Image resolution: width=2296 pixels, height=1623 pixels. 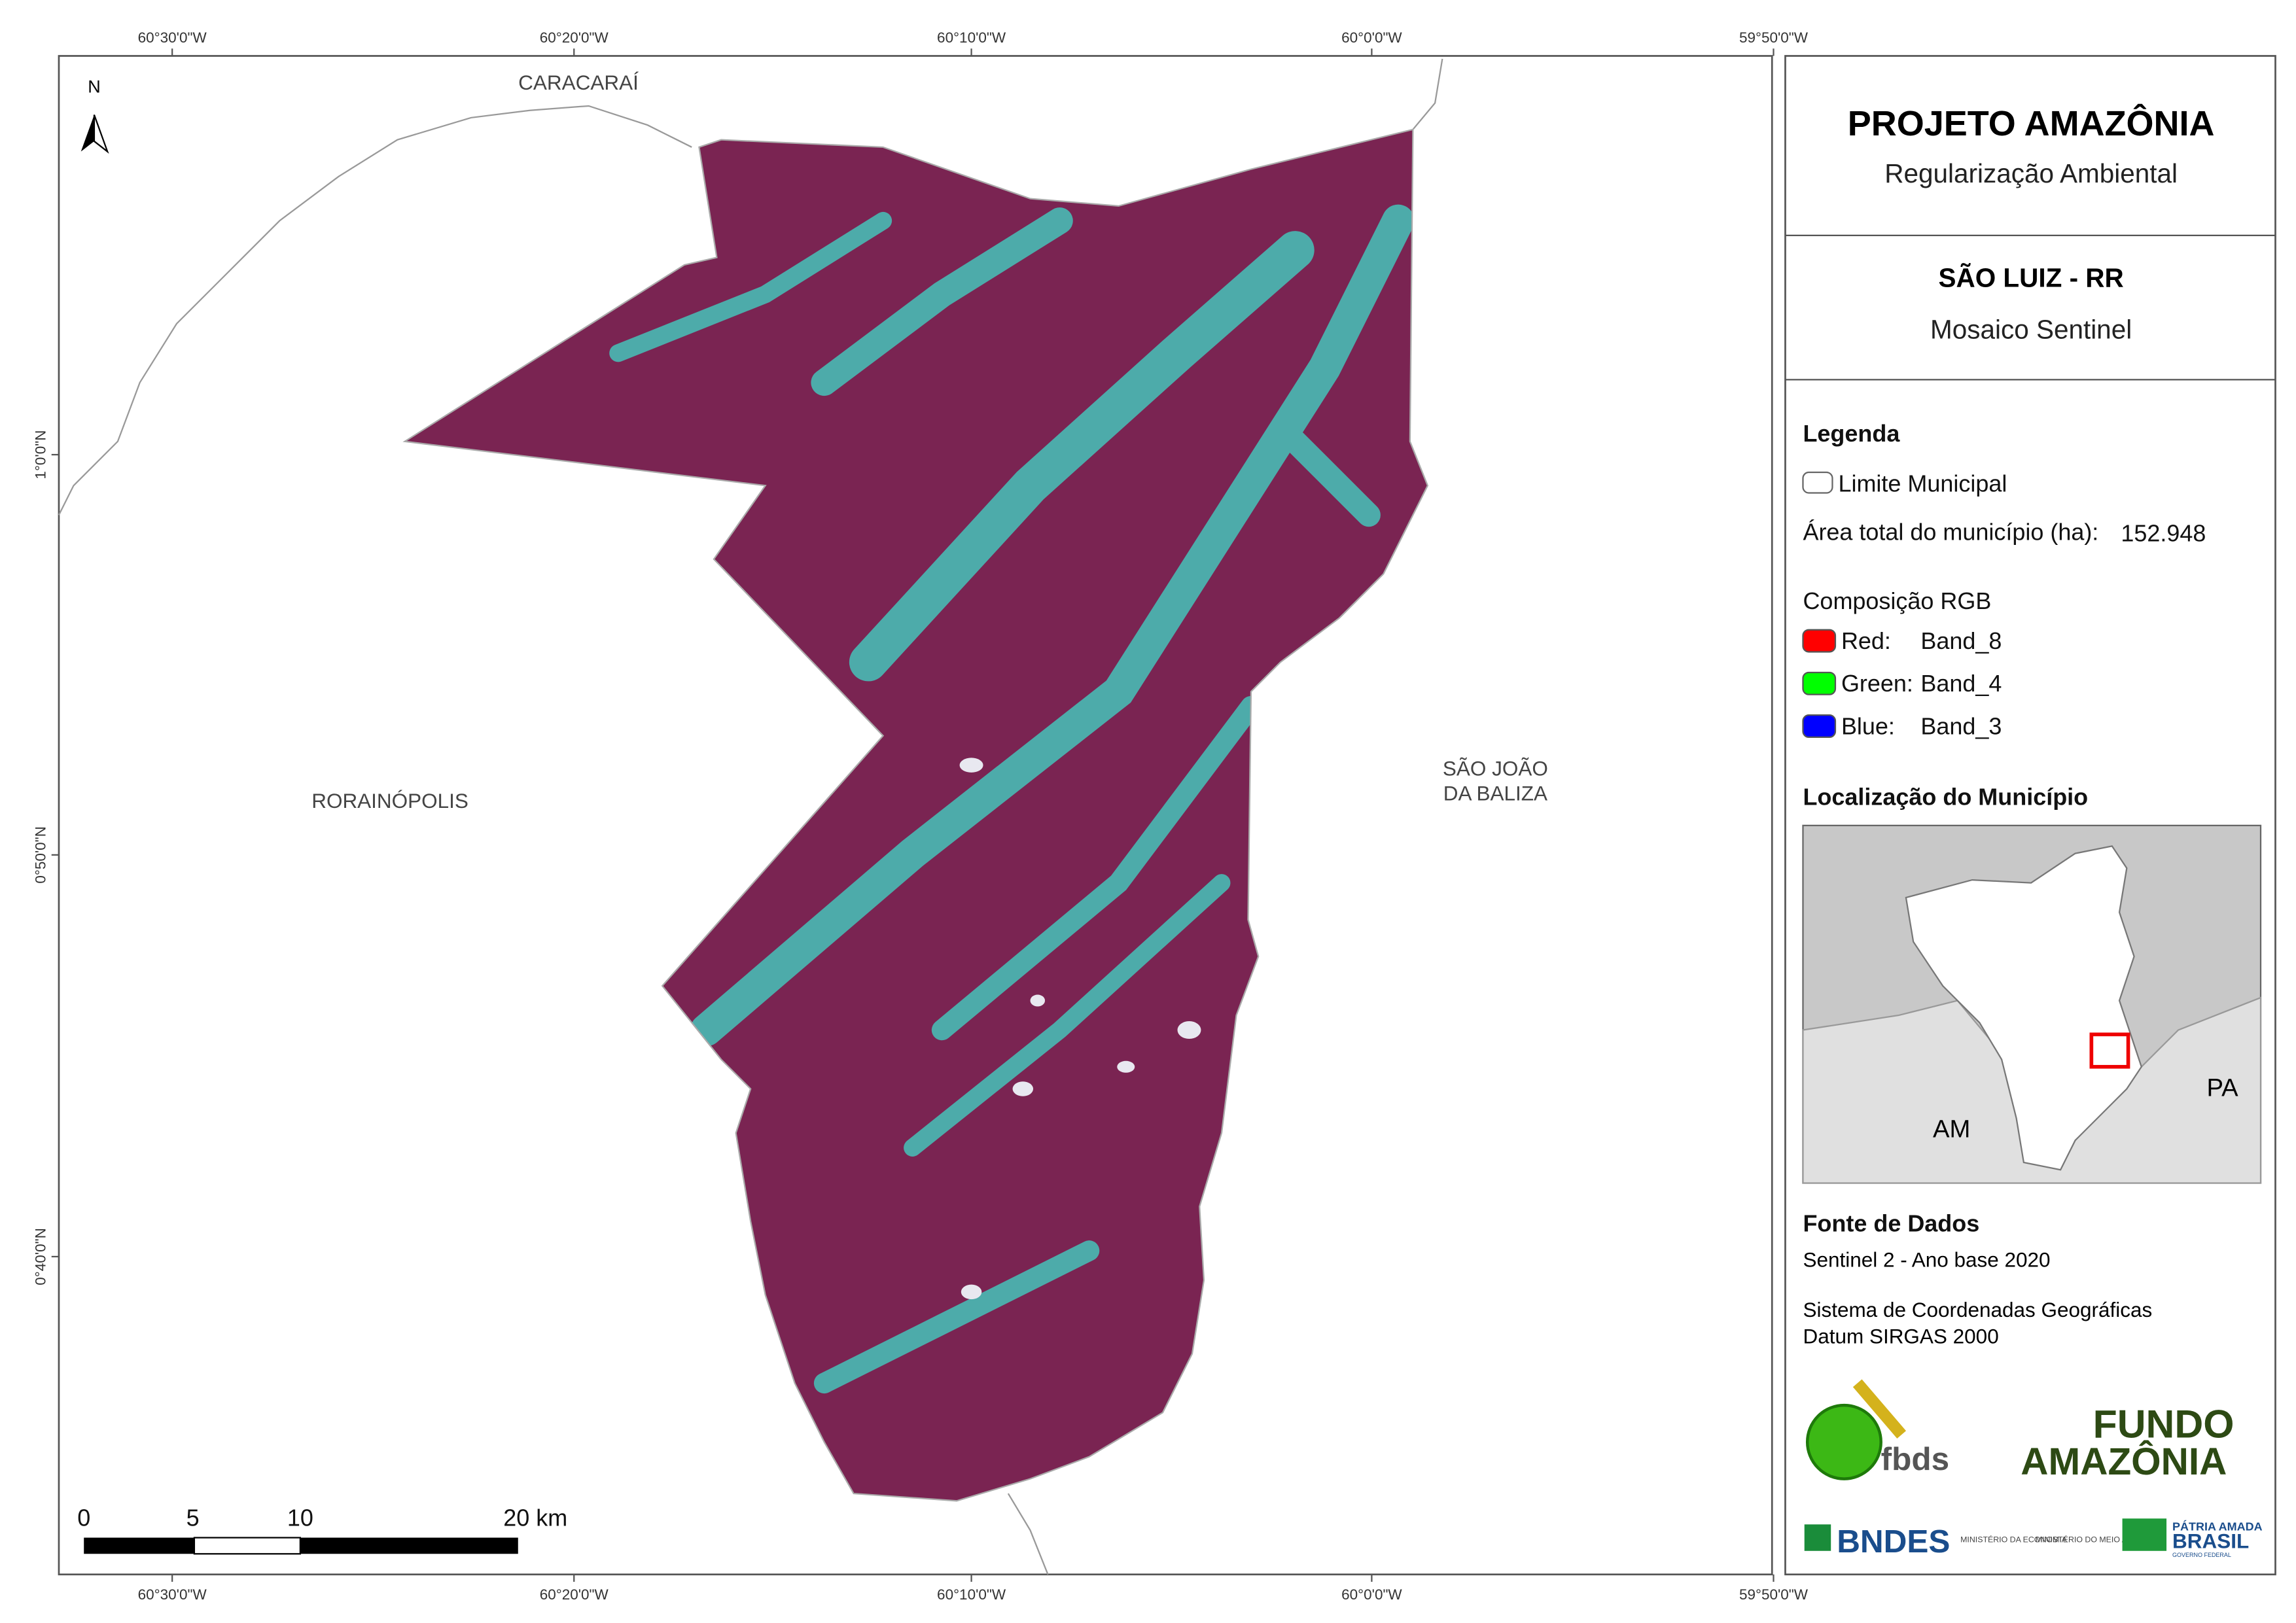 What do you see at coordinates (1952, 1129) in the screenshot?
I see `inset-label: AM` at bounding box center [1952, 1129].